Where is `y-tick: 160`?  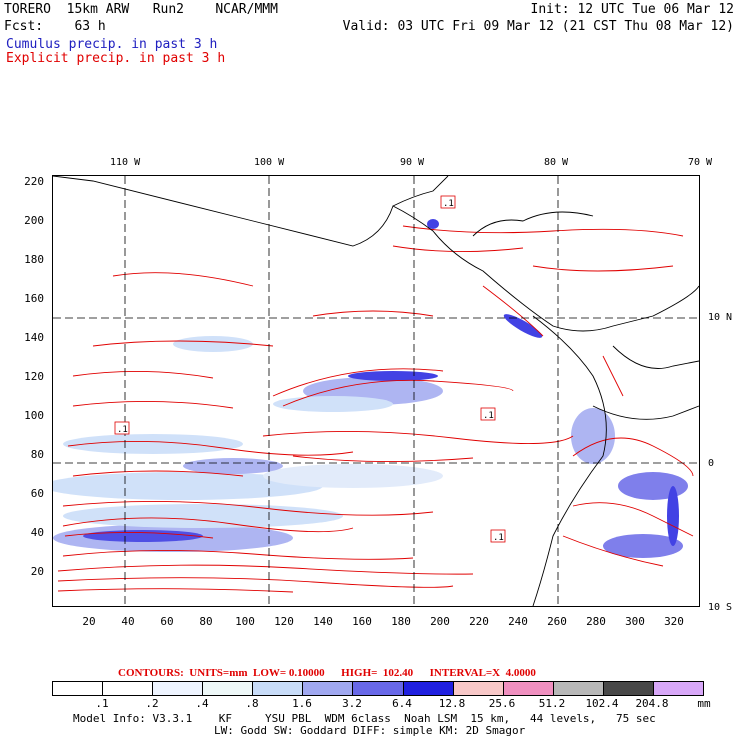
y-tick: 160 is located at coordinates (34, 298).